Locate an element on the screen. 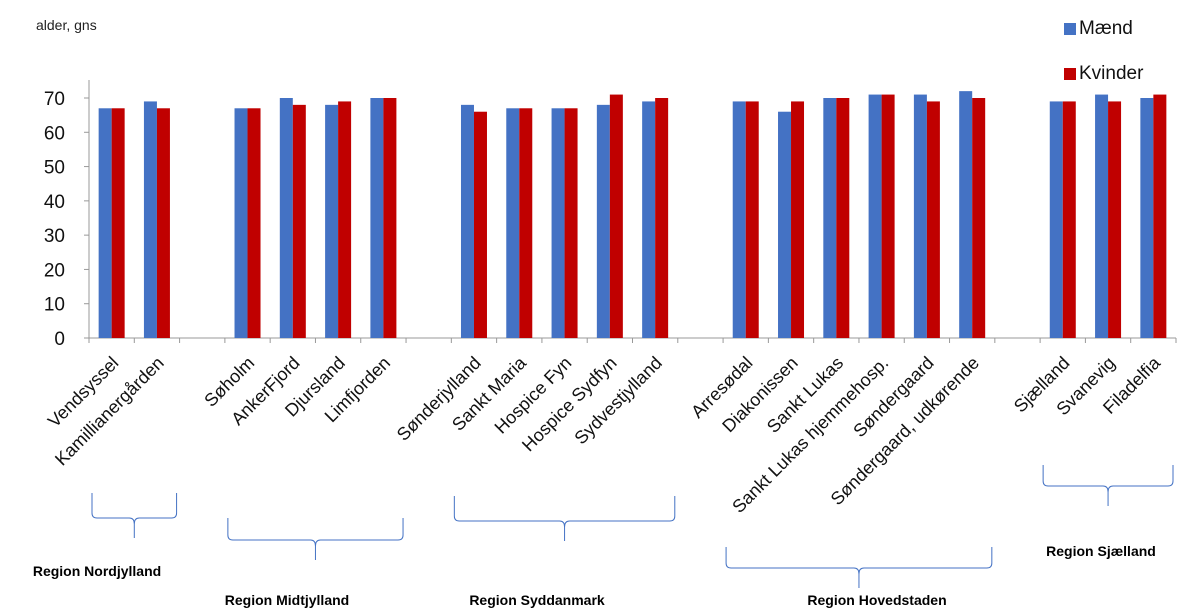  legend-label: Kvinder is located at coordinates (1111, 73).